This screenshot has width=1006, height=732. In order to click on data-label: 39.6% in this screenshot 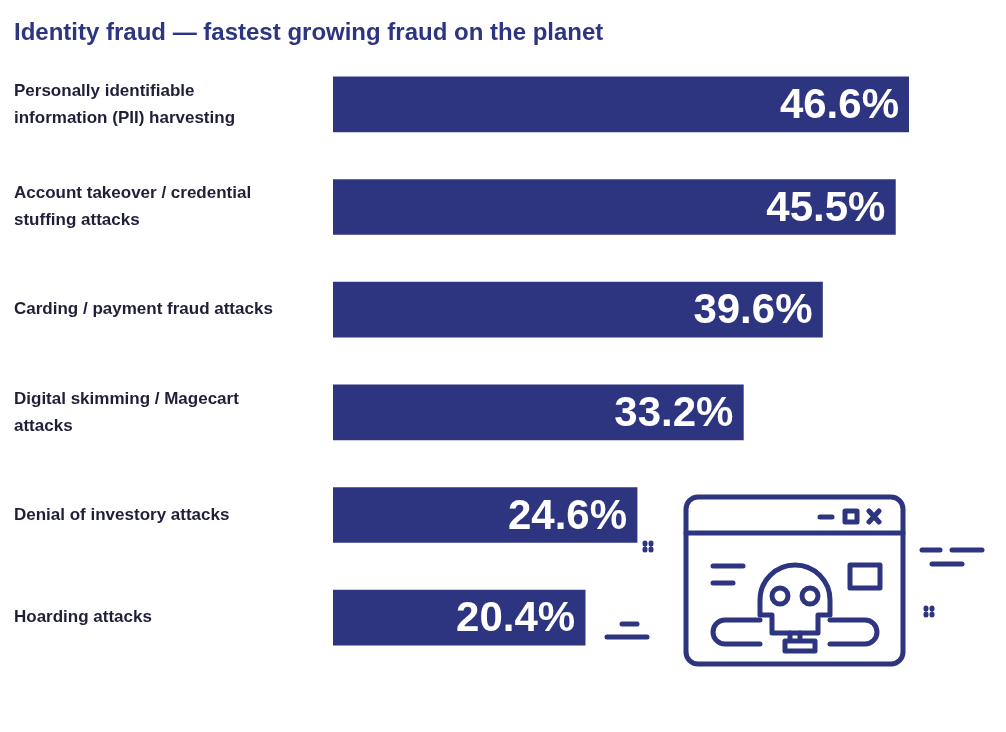, I will do `click(753, 309)`.